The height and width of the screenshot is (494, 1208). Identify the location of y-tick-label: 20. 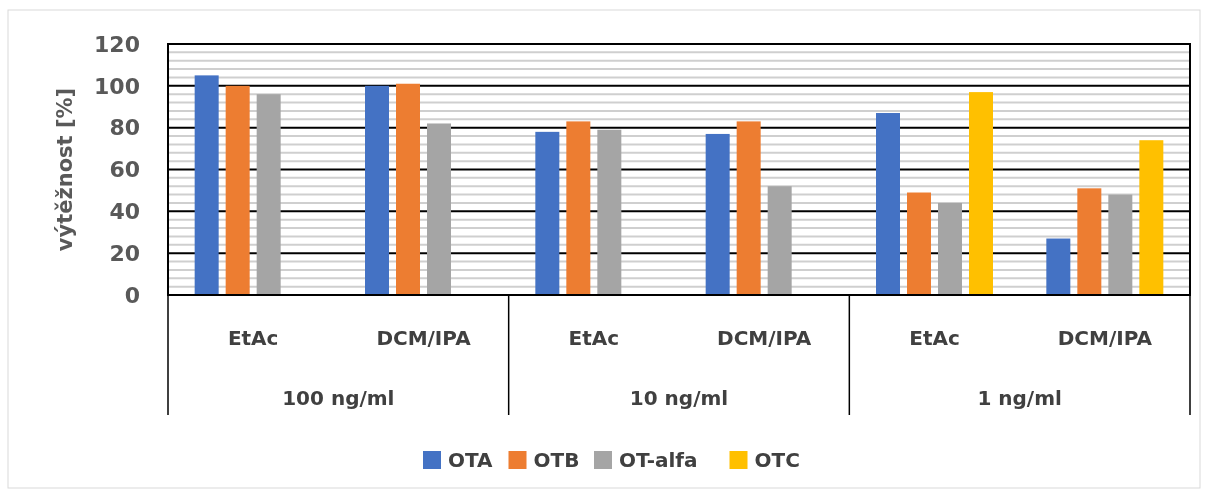
(124, 253).